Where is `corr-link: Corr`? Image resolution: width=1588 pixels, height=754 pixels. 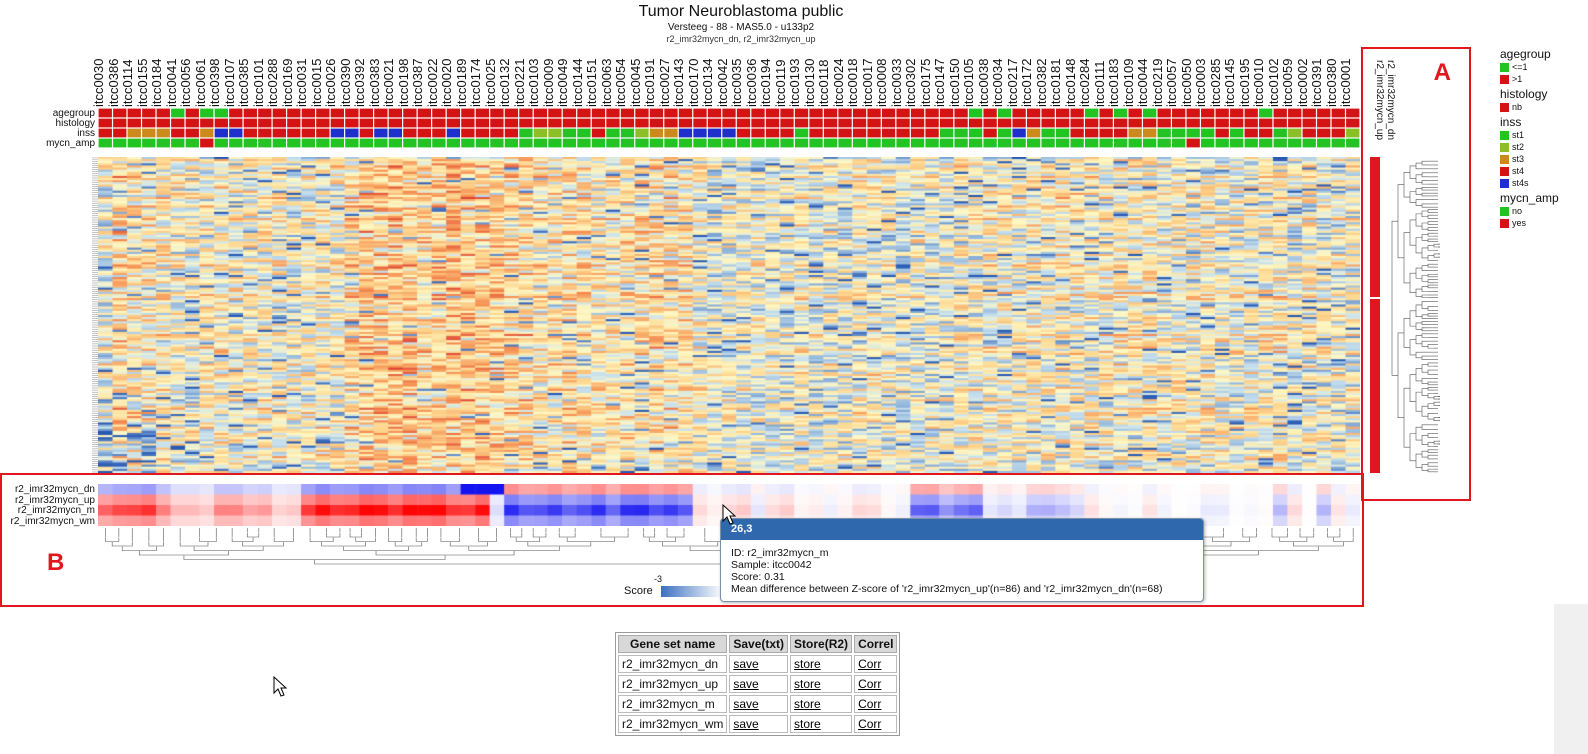 corr-link: Corr is located at coordinates (870, 684).